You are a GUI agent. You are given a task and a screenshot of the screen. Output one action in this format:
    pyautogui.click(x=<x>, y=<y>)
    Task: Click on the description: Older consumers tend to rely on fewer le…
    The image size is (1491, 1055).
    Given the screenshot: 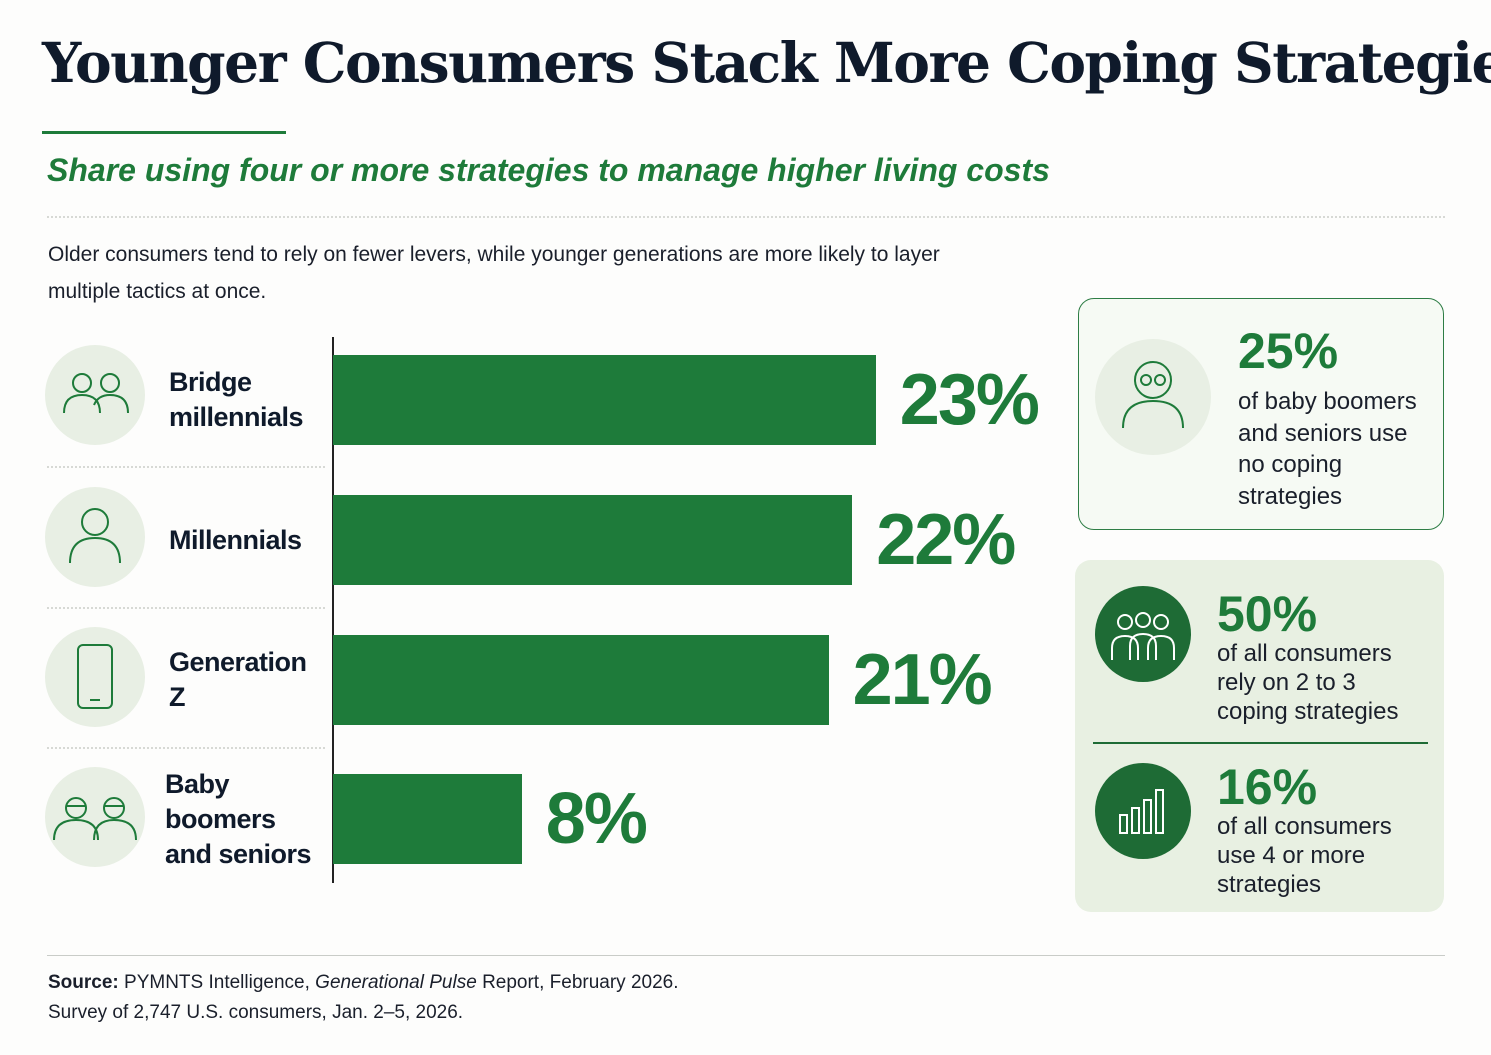 What is the action you would take?
    pyautogui.click(x=494, y=273)
    